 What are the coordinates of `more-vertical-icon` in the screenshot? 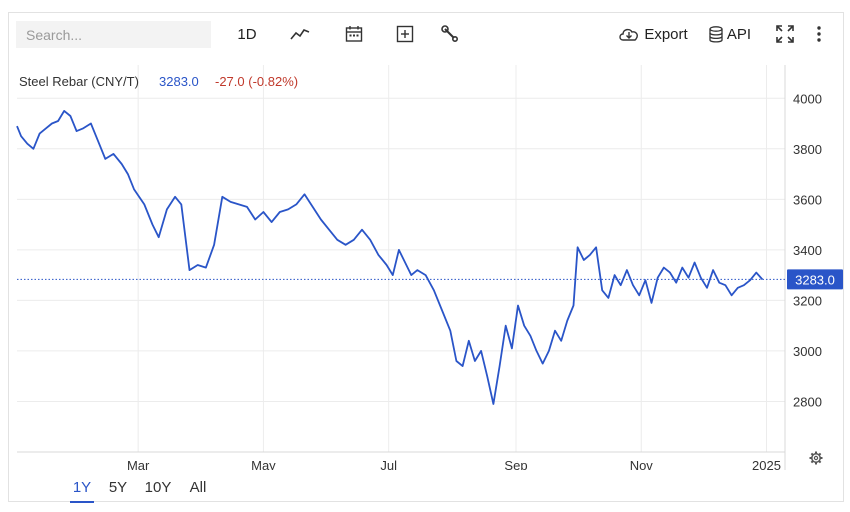 It's located at (819, 34).